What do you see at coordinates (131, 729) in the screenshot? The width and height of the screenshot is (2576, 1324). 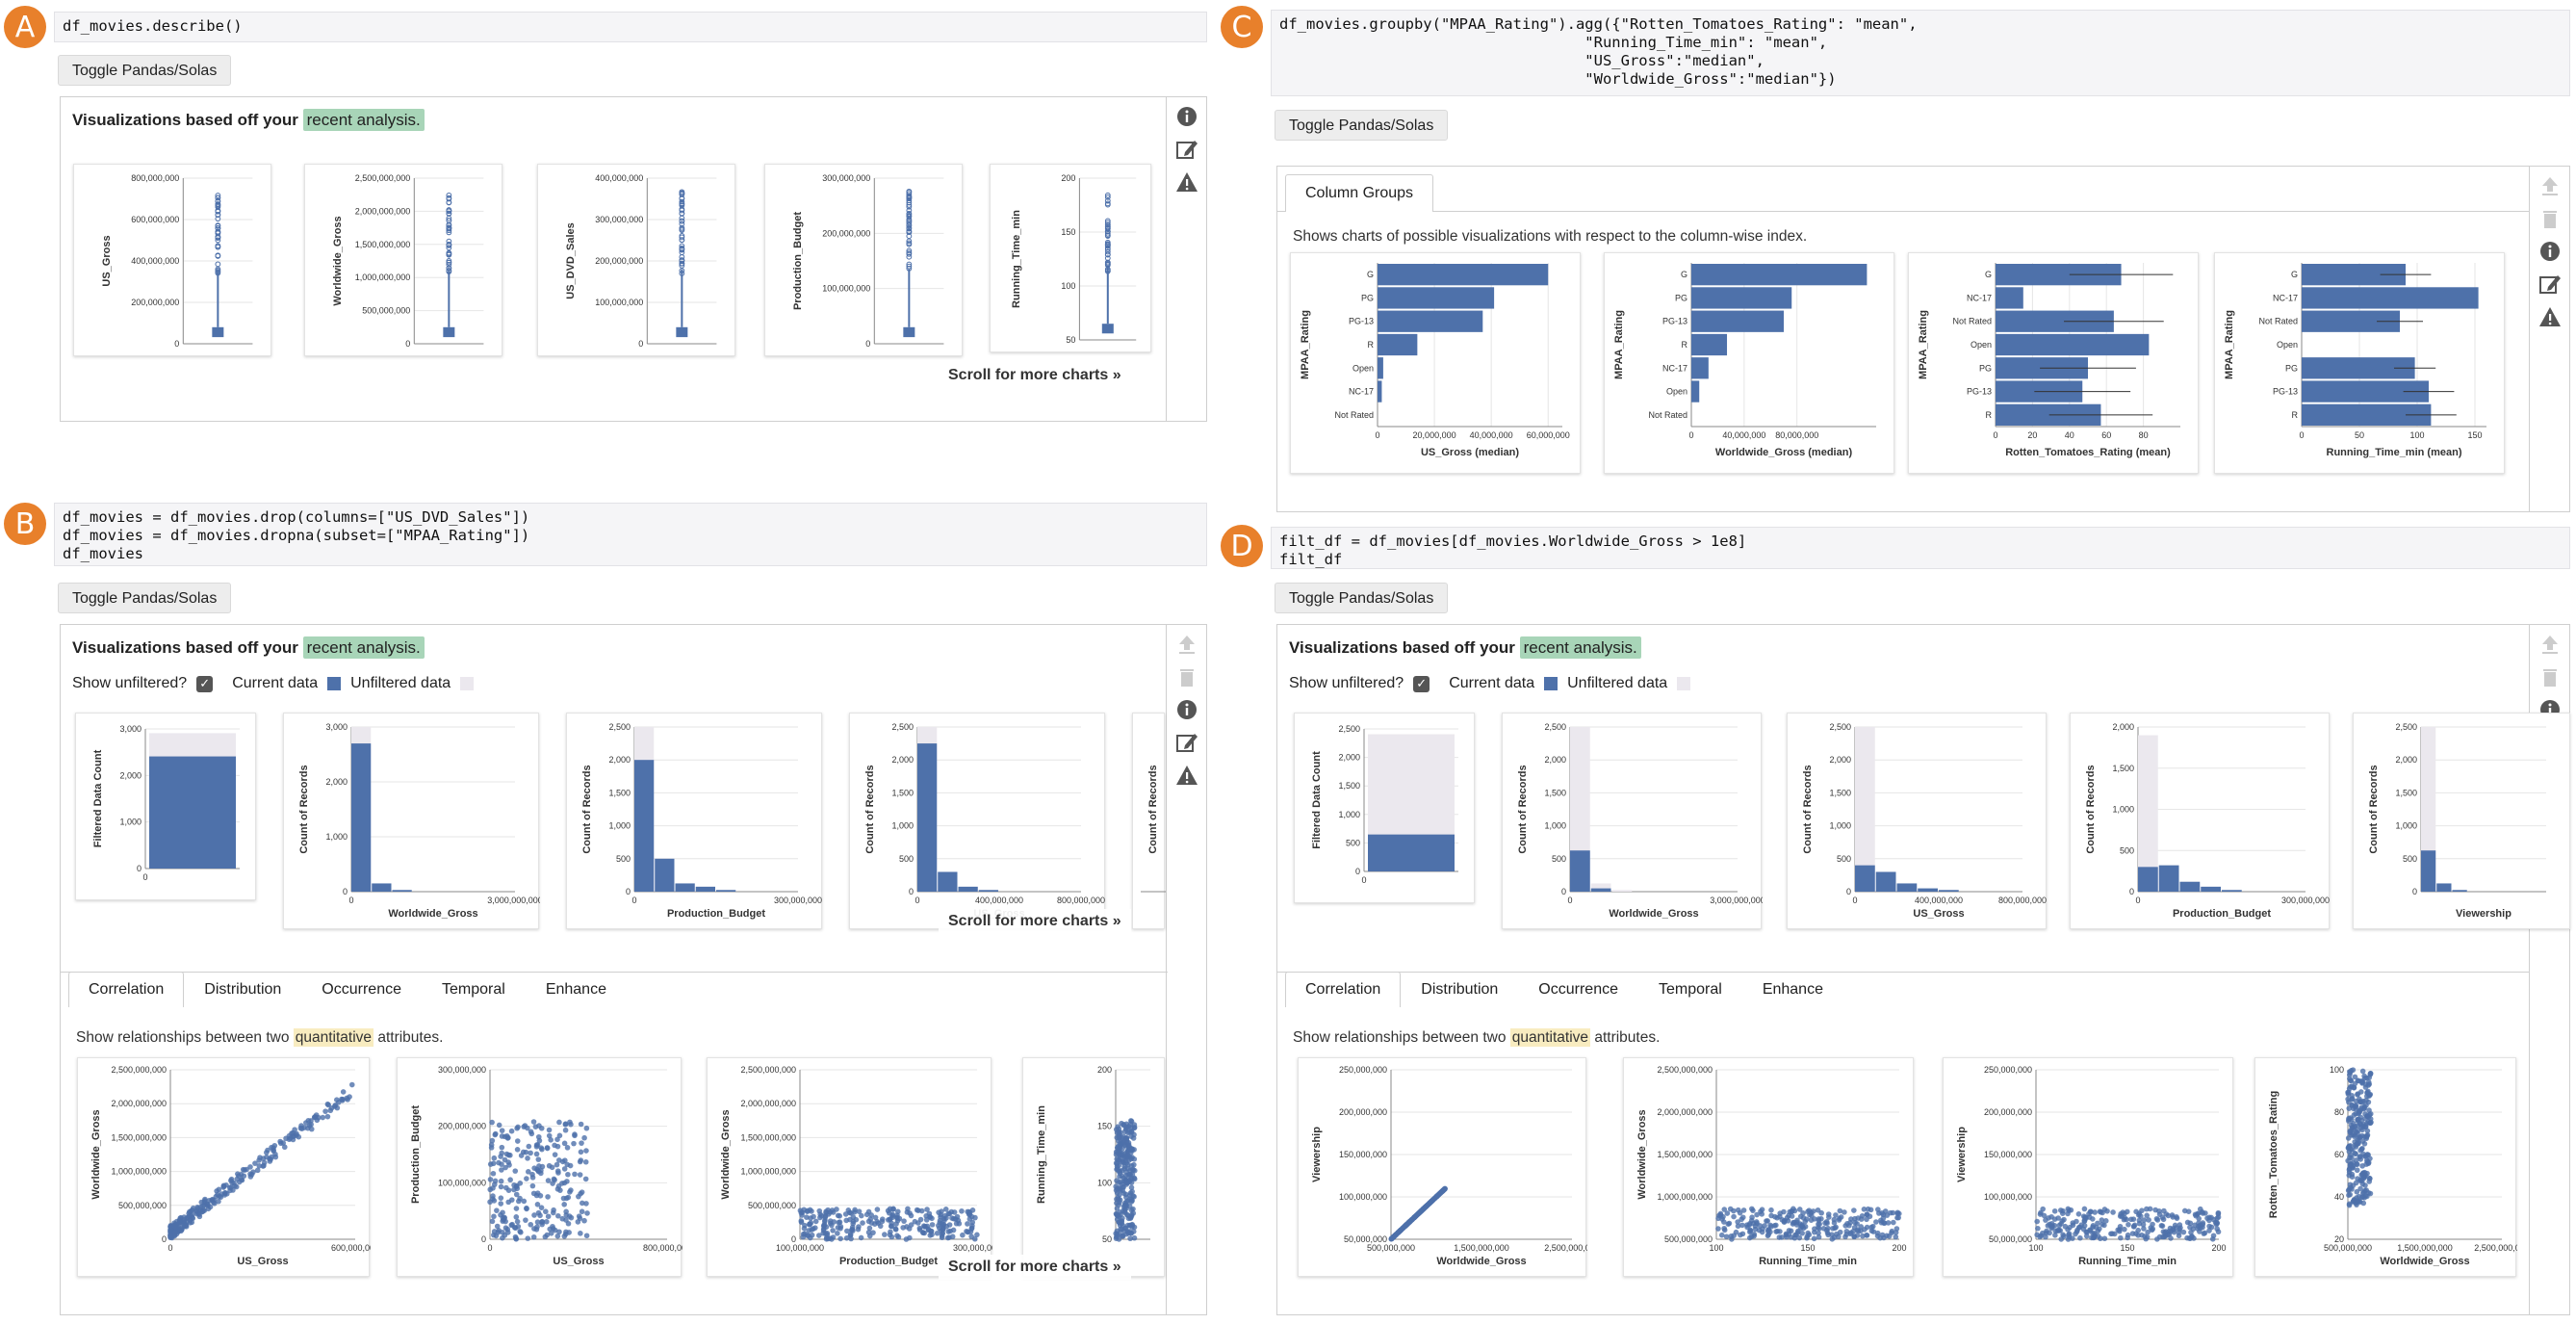 I see `y-tick-label: 3,000` at bounding box center [131, 729].